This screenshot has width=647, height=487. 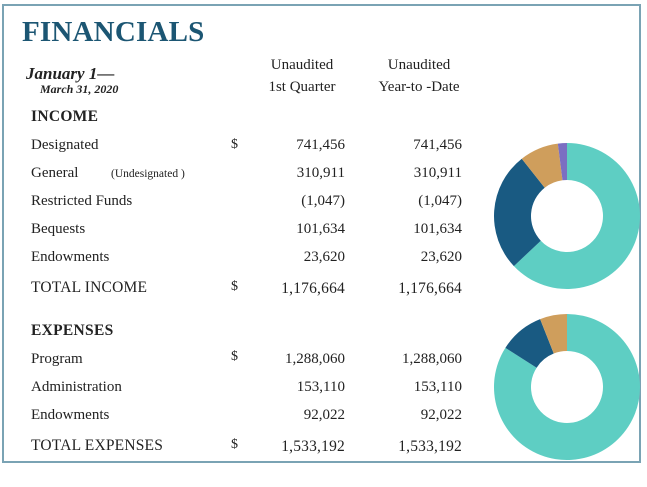 What do you see at coordinates (432, 359) in the screenshot?
I see `expense-ytd-value: 1,288,060` at bounding box center [432, 359].